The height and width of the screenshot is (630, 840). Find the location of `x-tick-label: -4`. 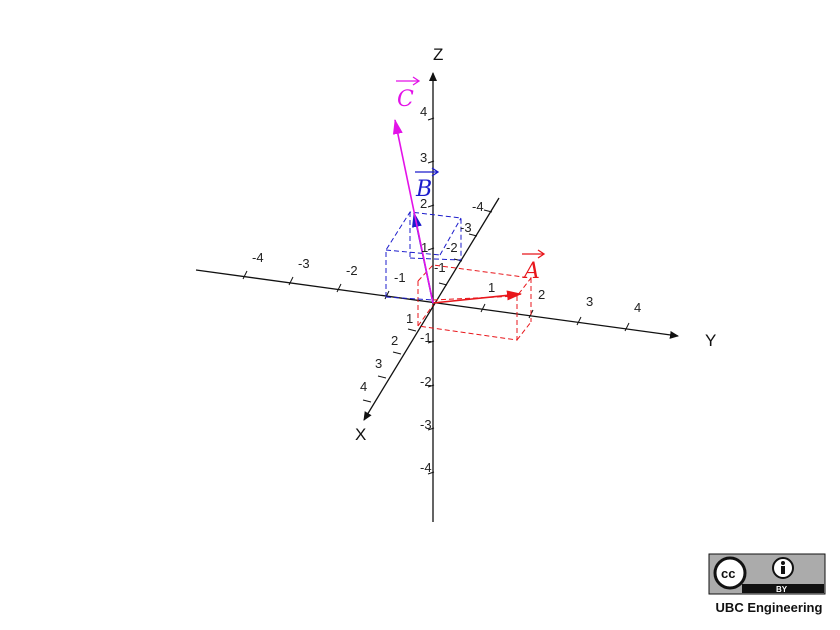

x-tick-label: -4 is located at coordinates (478, 206).